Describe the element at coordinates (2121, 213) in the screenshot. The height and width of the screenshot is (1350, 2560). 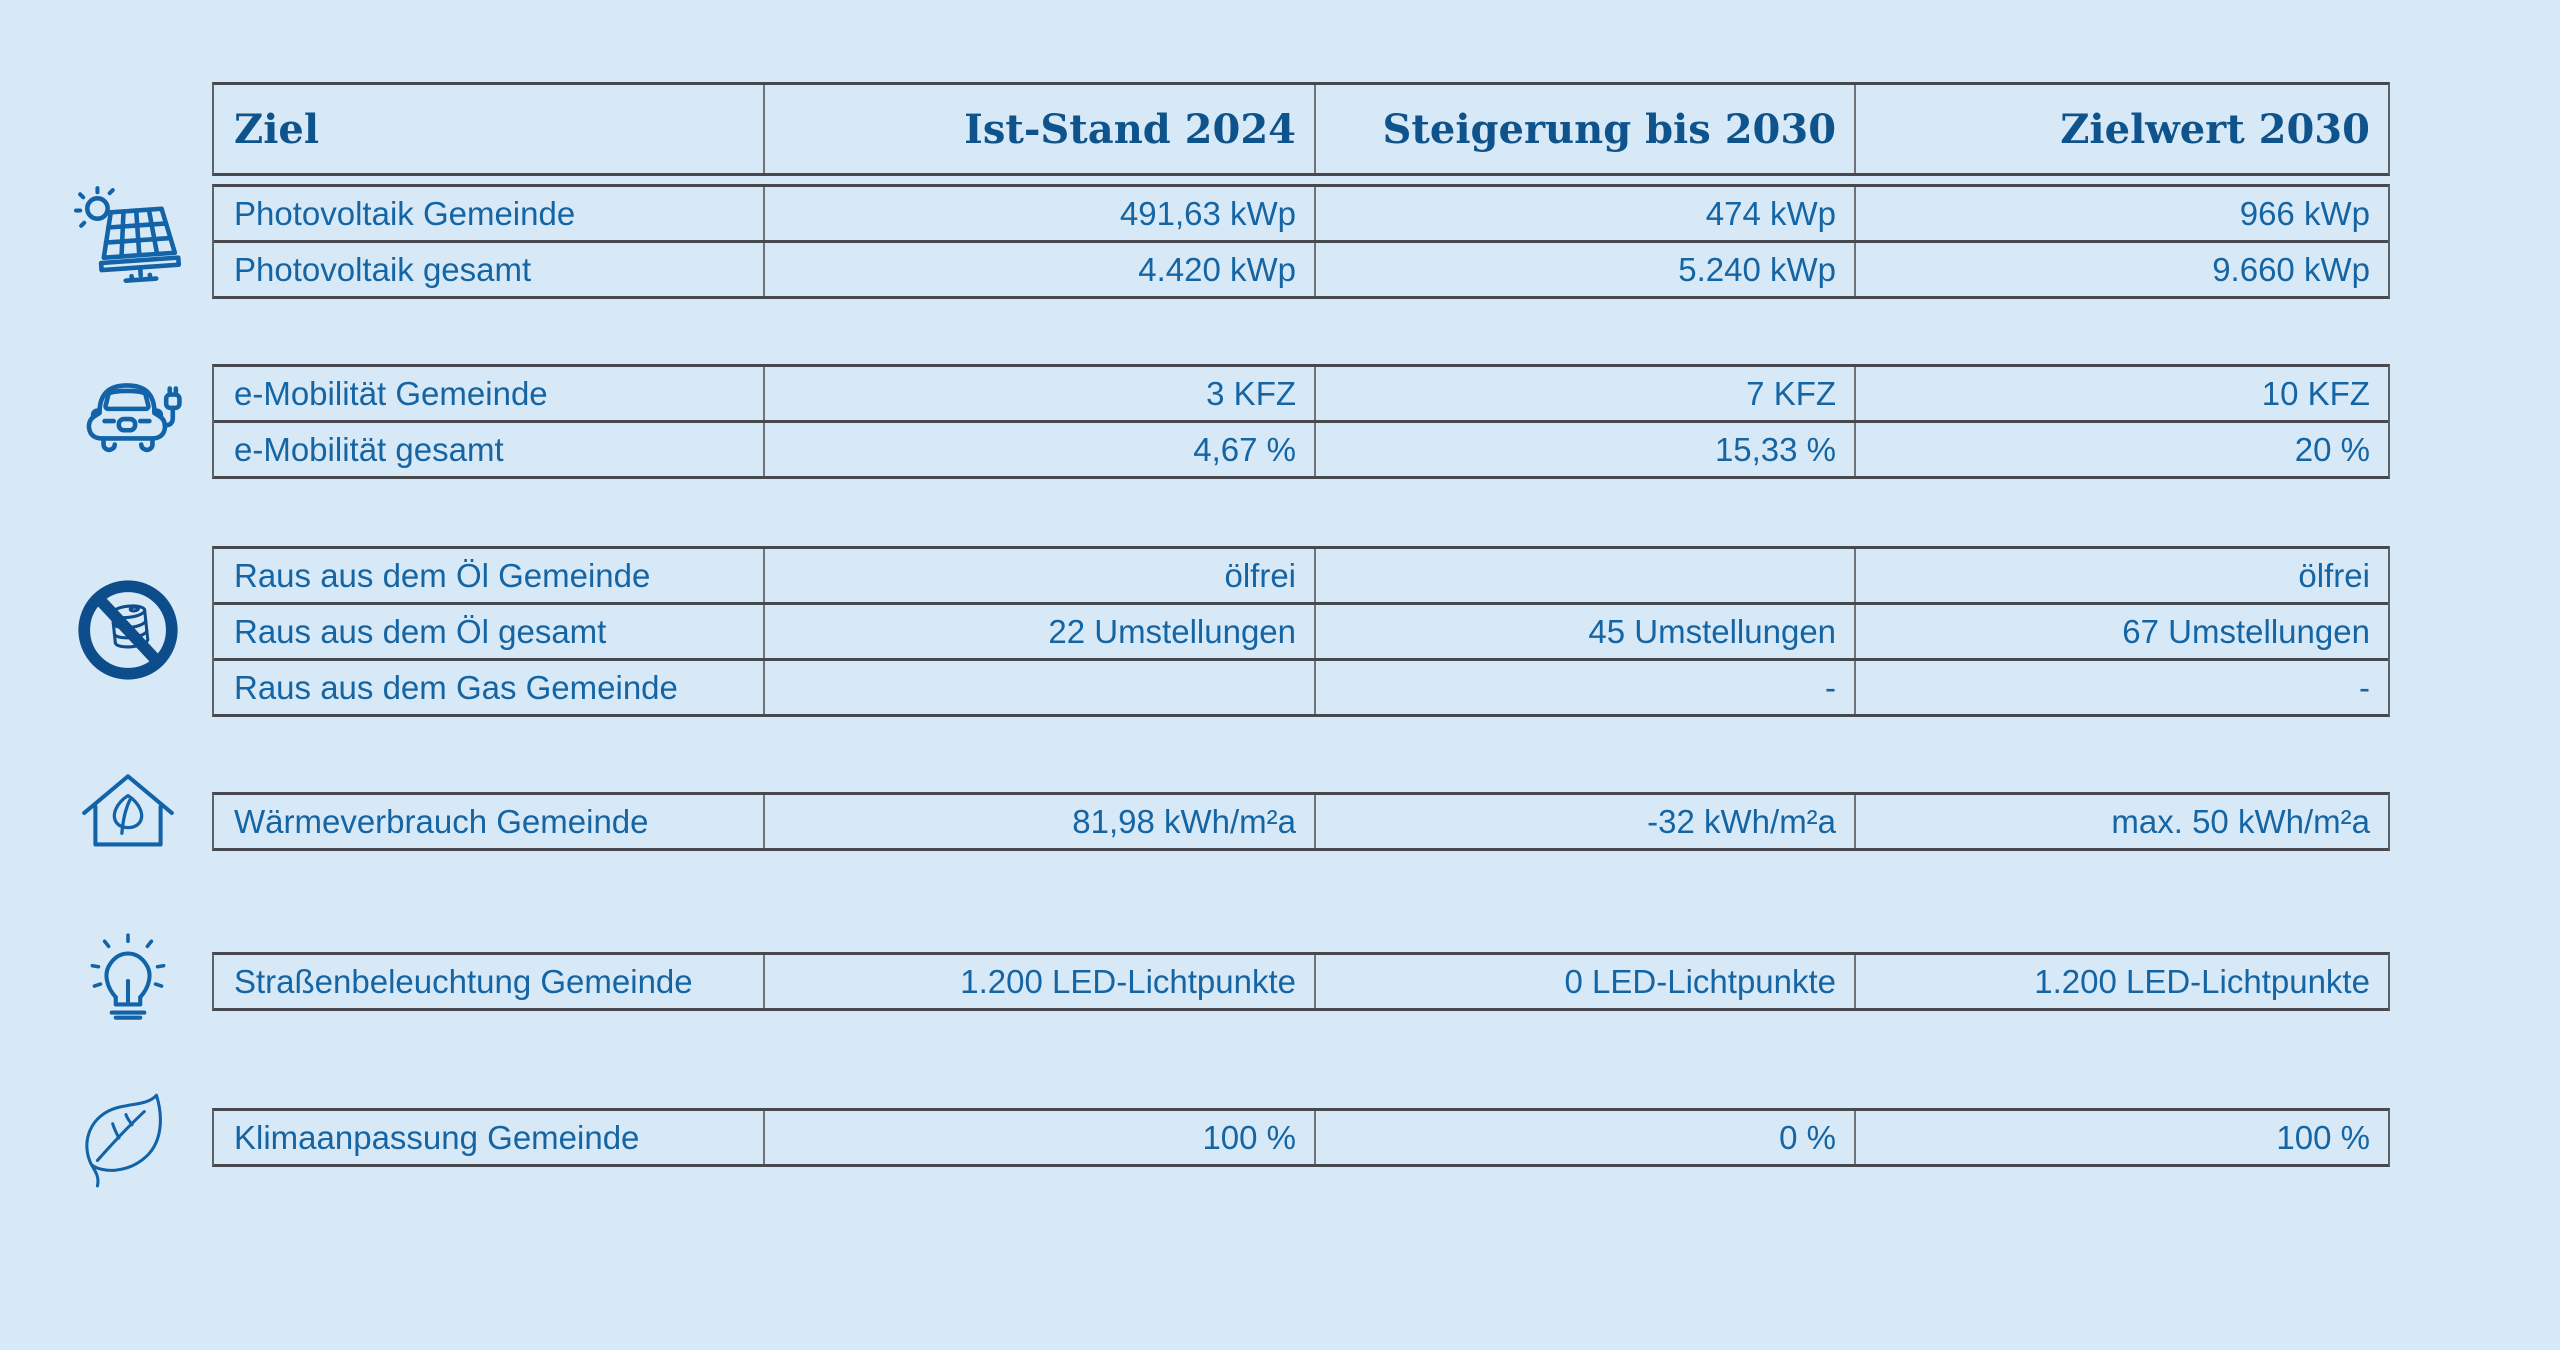
I see `cell-zielwert: 966 kWp` at that location.